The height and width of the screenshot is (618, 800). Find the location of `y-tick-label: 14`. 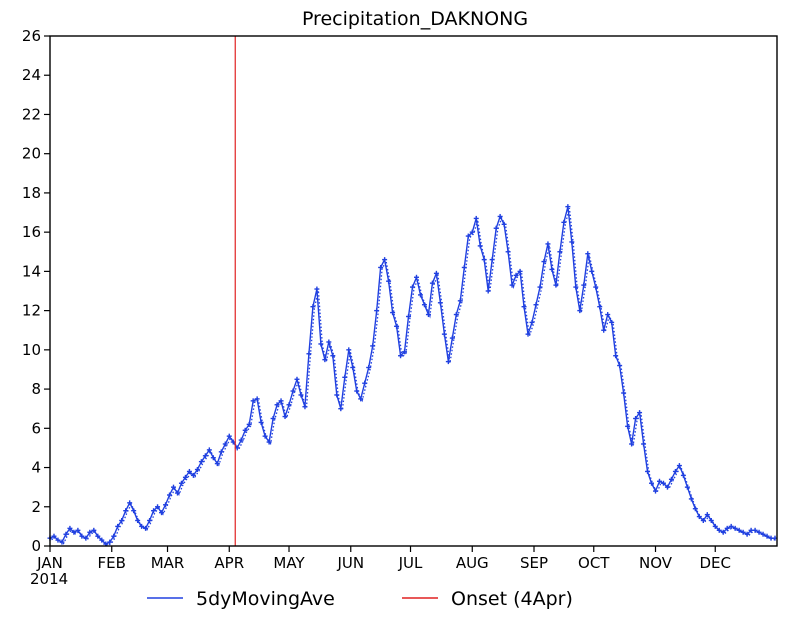

y-tick-label: 14 is located at coordinates (31, 271).